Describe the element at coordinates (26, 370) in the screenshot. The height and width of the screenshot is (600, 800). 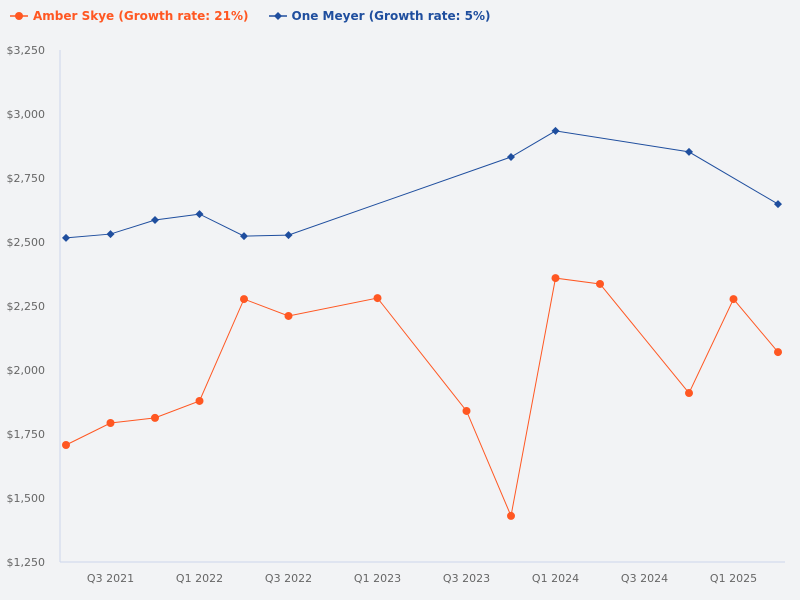
I see `y-tick-label: $2,000` at that location.